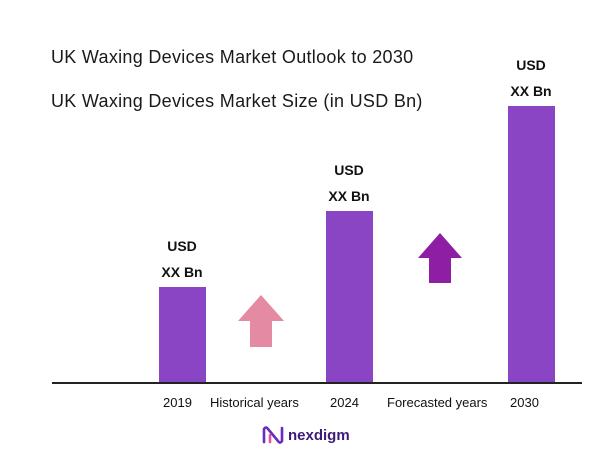 The width and height of the screenshot is (602, 451). Describe the element at coordinates (182, 334) in the screenshot. I see `bar-2019` at that location.